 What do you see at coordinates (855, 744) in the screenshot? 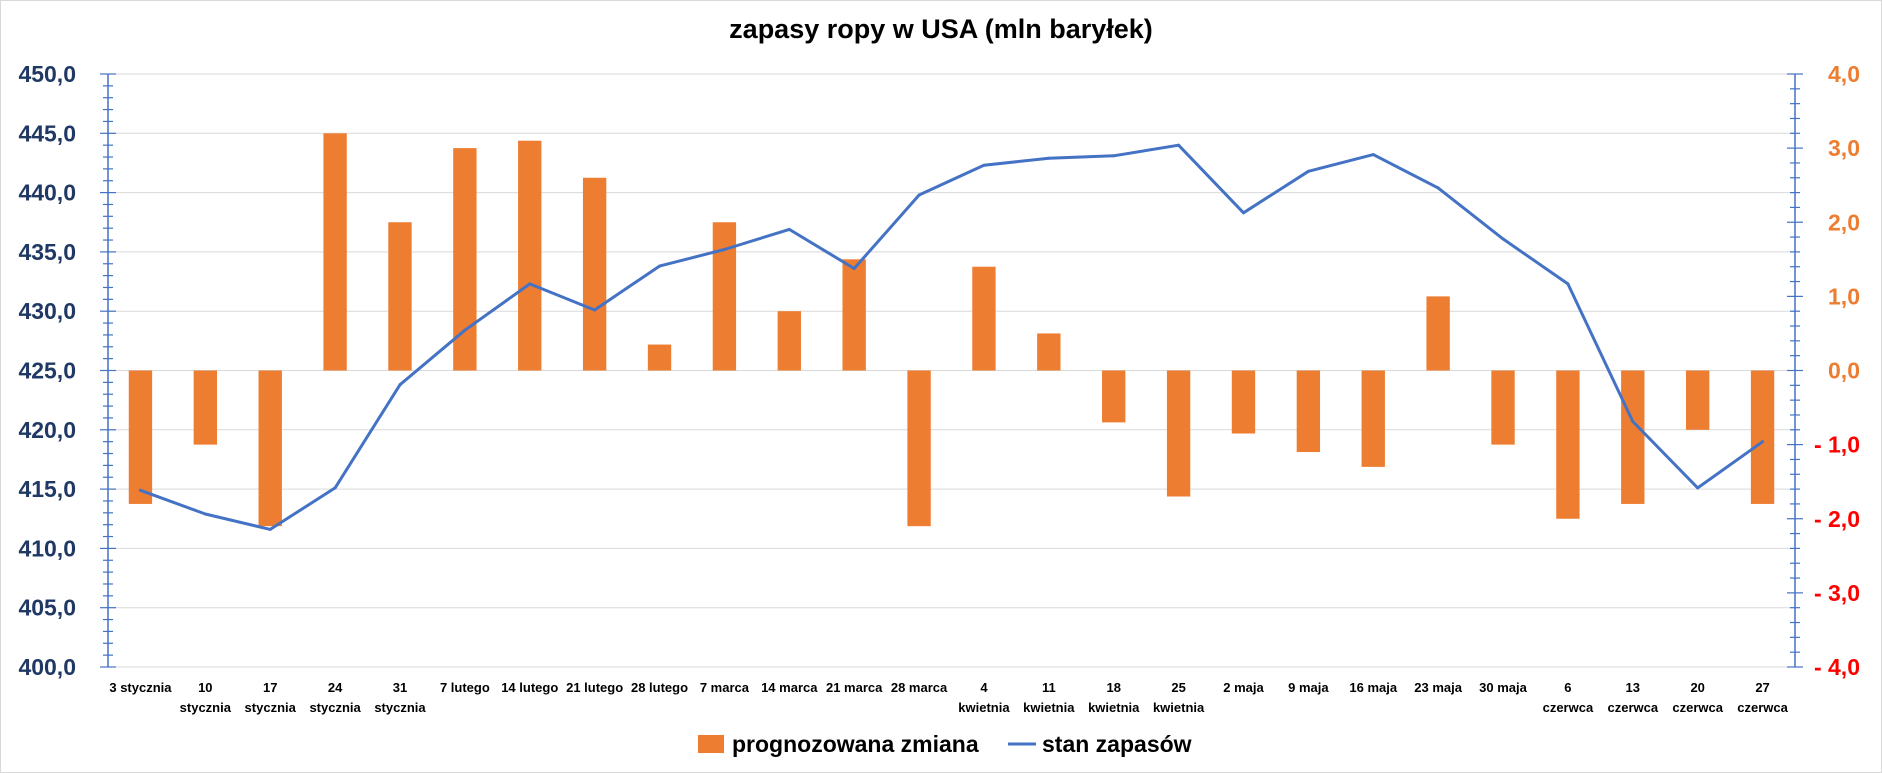
I see `legend-label-bars: prognozowana zmiana` at bounding box center [855, 744].